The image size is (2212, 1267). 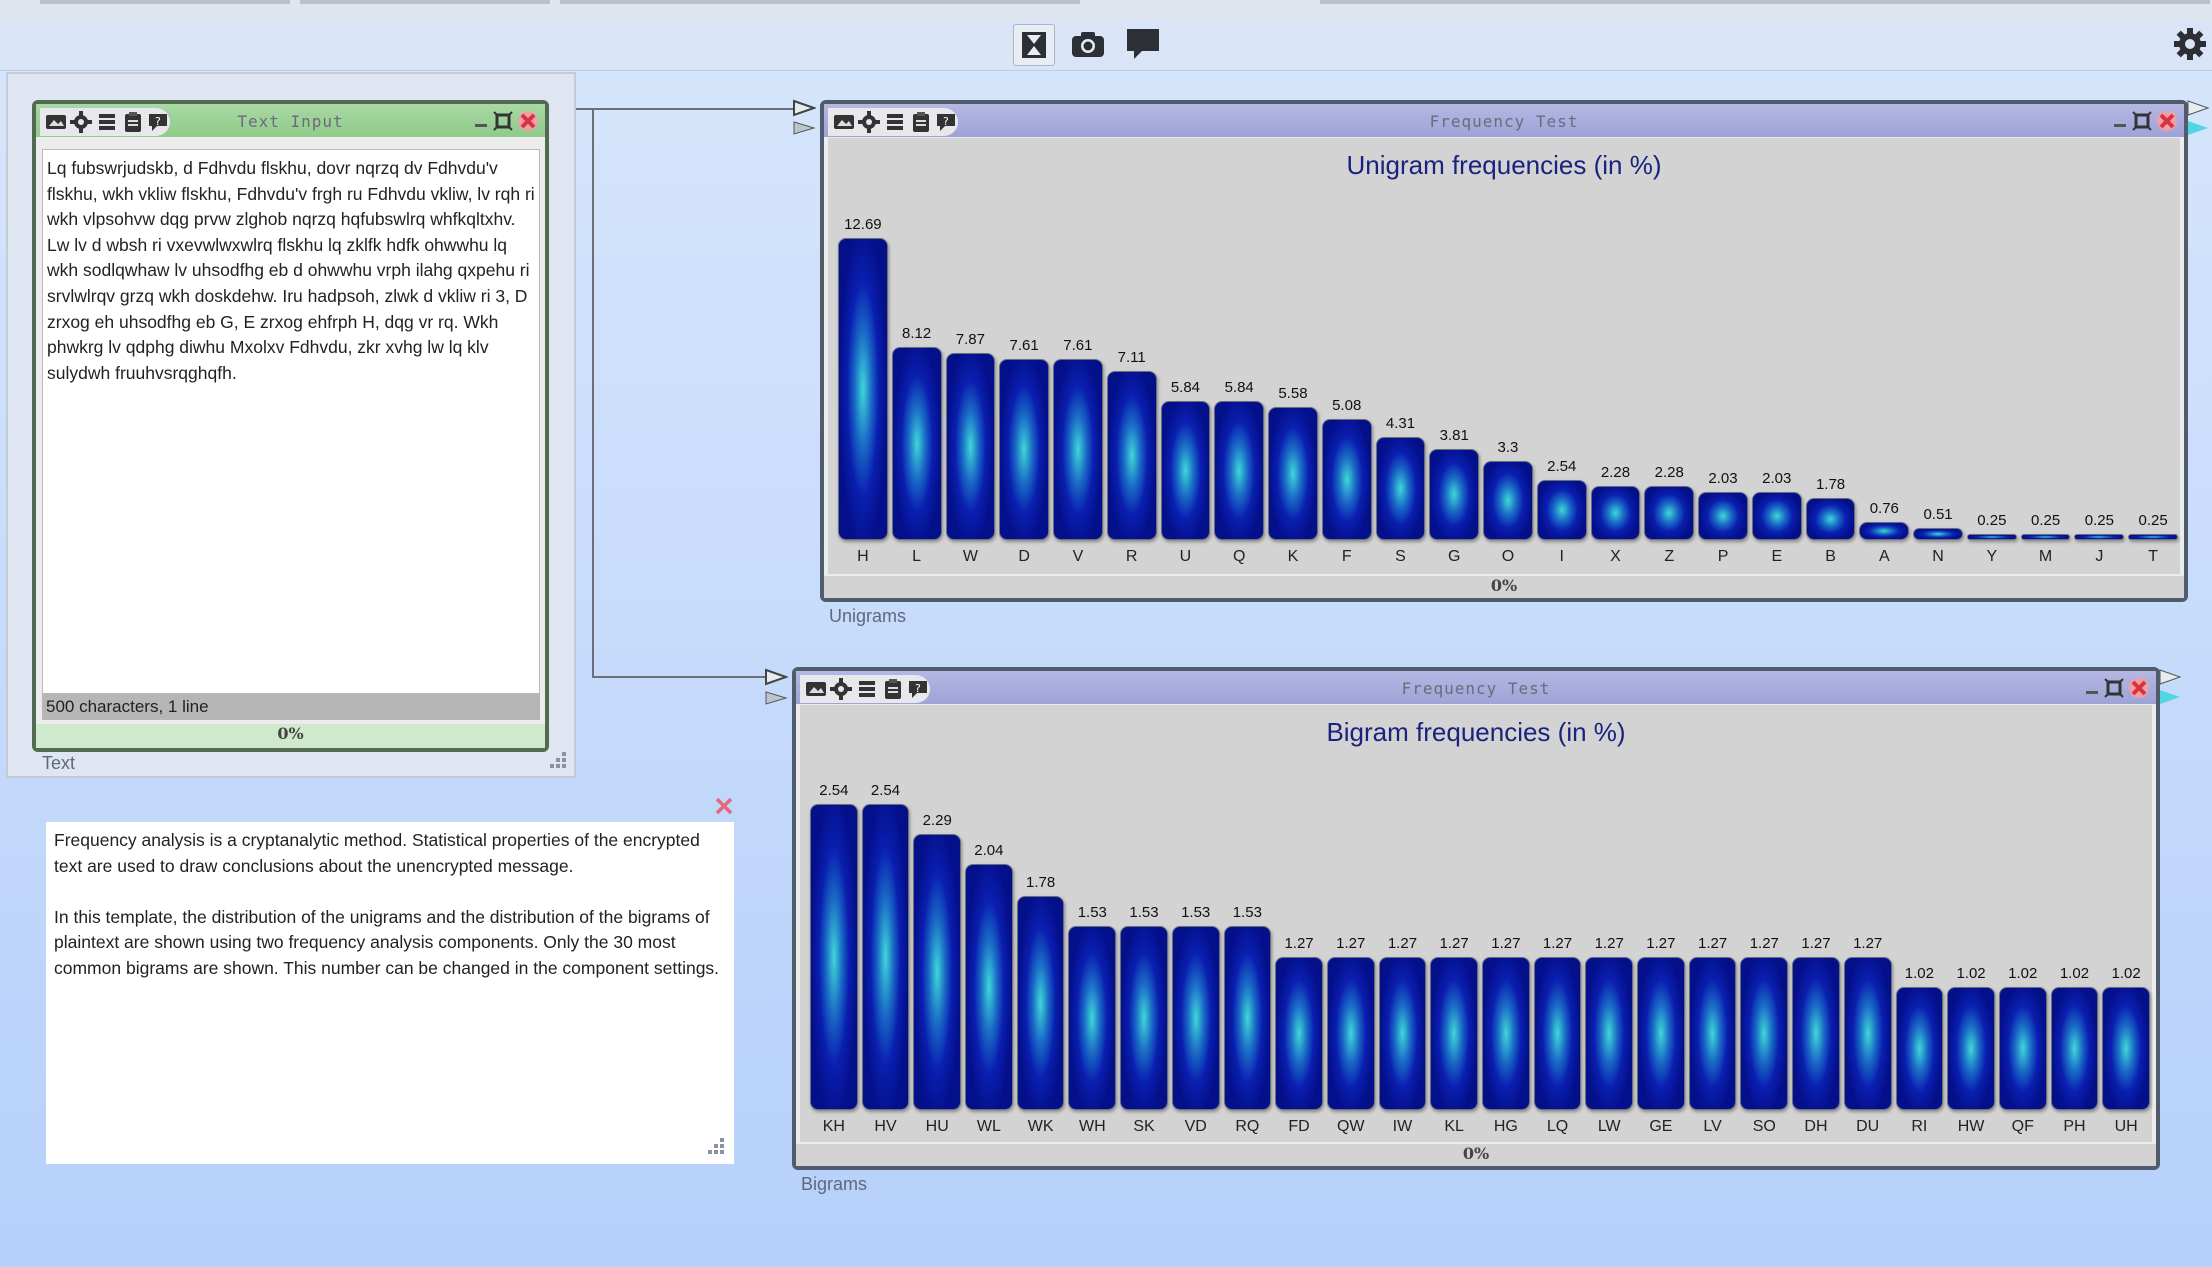 What do you see at coordinates (1088, 44) in the screenshot?
I see `screenshot-button` at bounding box center [1088, 44].